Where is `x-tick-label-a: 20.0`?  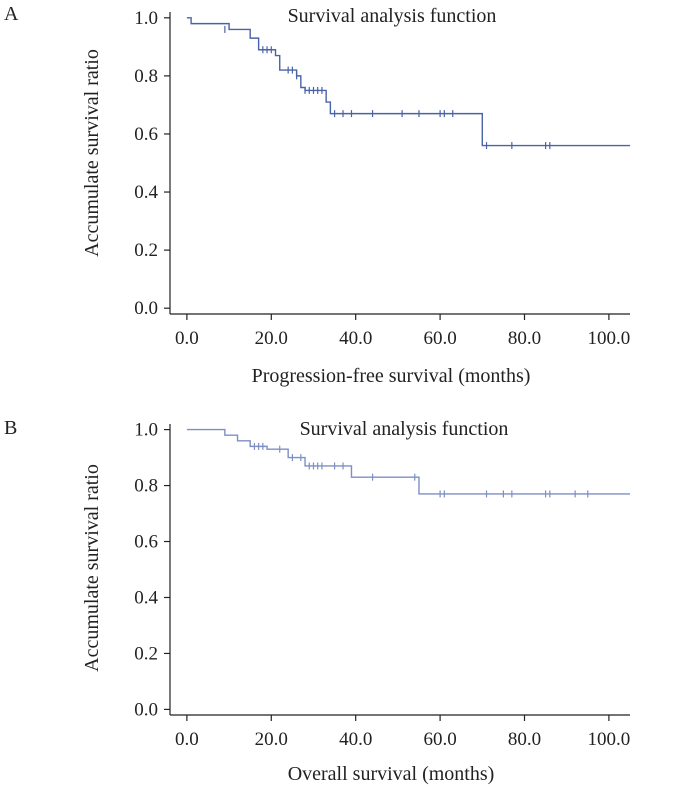
x-tick-label-a: 20.0 is located at coordinates (271, 338).